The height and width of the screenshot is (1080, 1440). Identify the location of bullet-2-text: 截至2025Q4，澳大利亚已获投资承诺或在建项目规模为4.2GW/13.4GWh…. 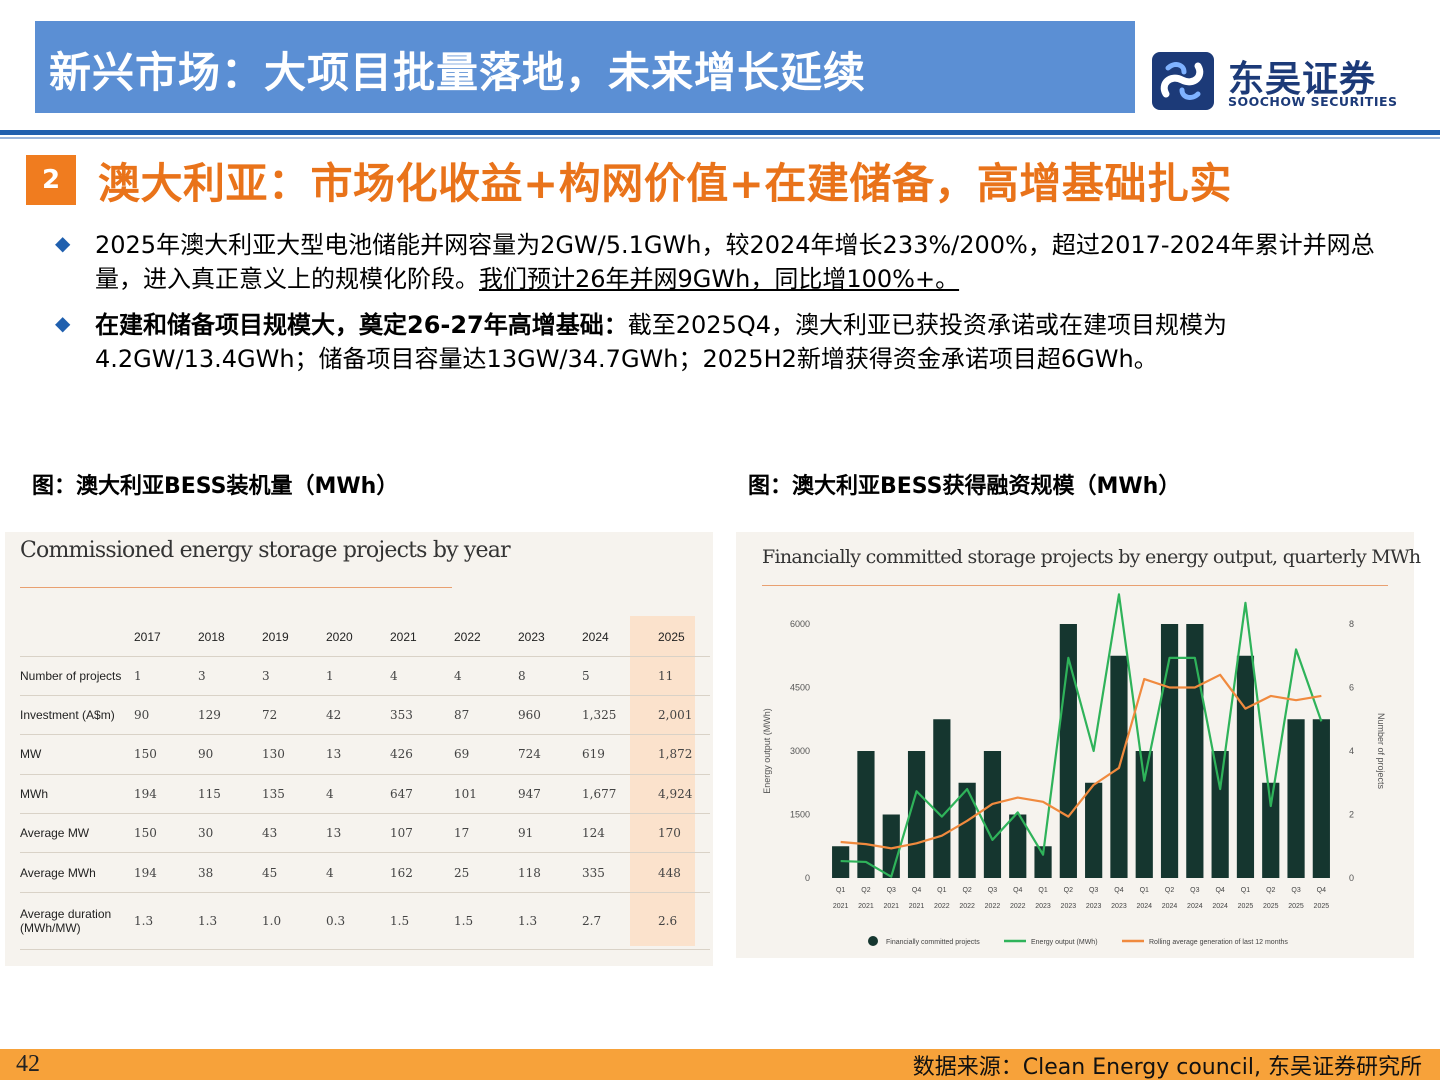
(661, 342).